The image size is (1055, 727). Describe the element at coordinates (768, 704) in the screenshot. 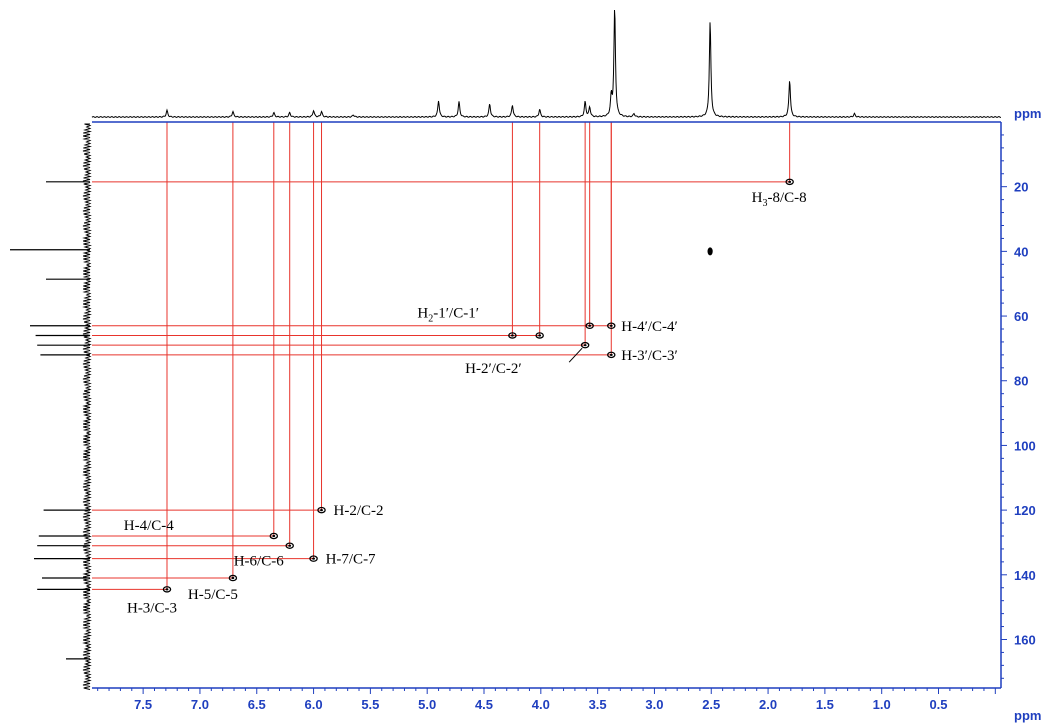

I see `x-tick-label-11: 2.0` at that location.